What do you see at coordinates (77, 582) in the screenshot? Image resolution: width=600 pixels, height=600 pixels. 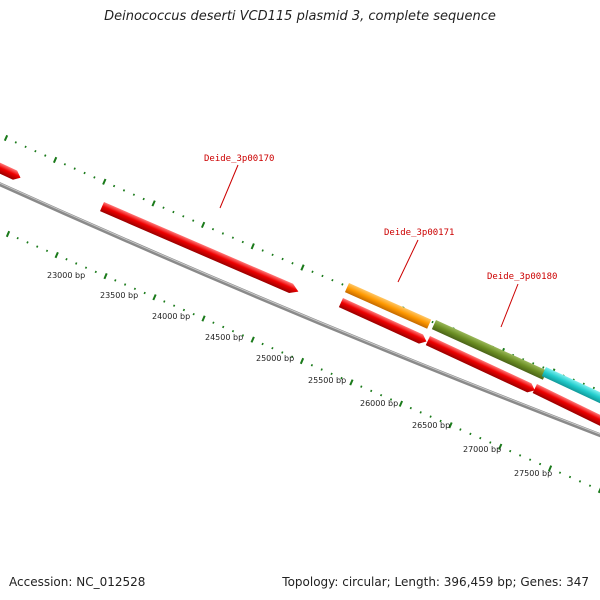 I see `accession-info: Accession: NC_012528` at bounding box center [77, 582].